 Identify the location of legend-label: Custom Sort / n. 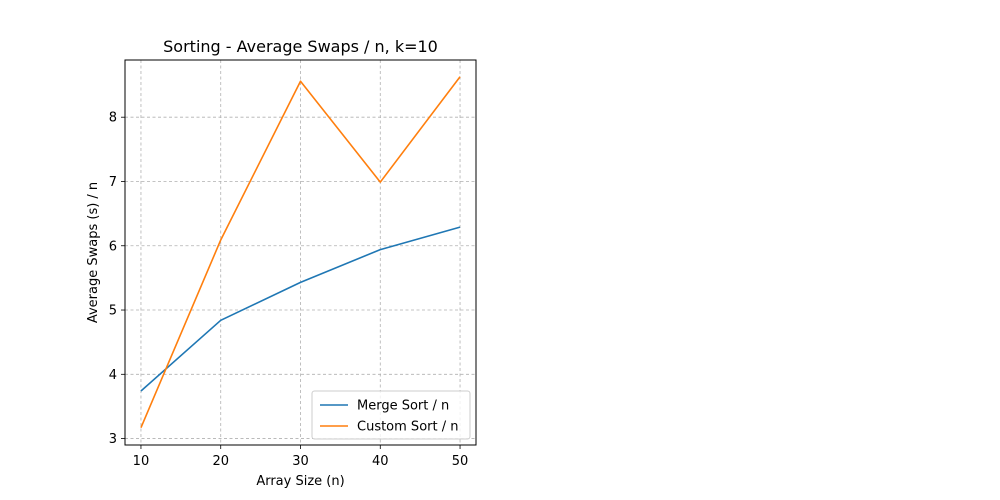
(407, 427).